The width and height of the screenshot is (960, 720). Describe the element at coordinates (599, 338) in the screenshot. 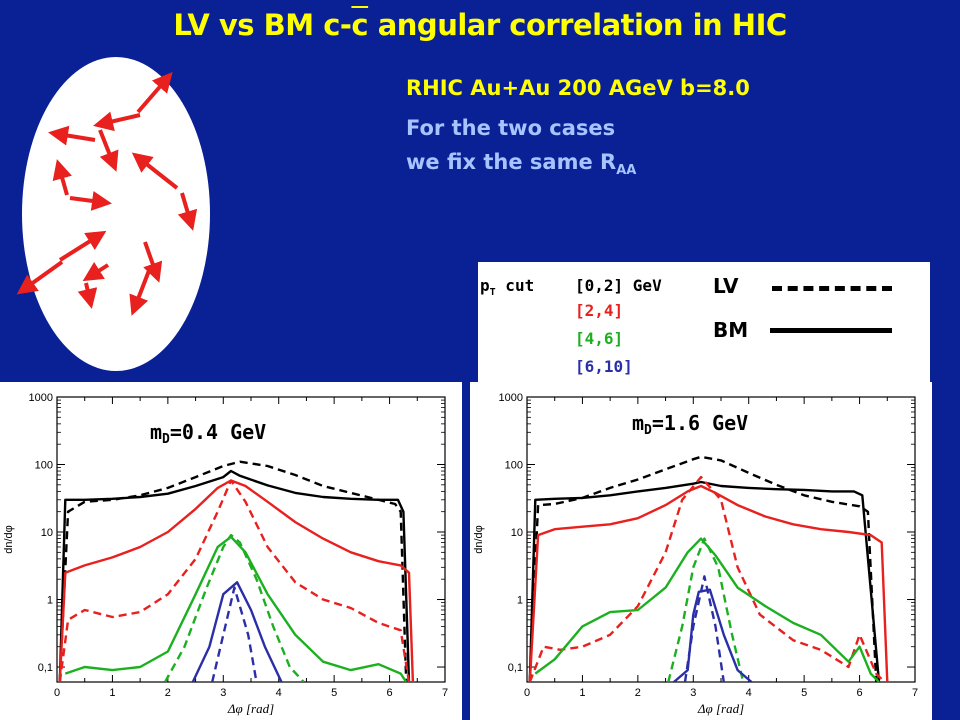

I see `legend-range-2: [4,6]` at that location.